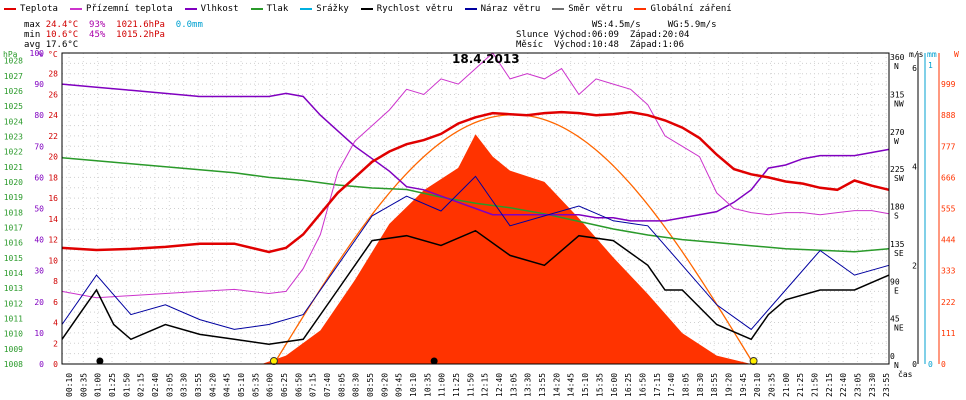 This screenshot has height=400, width=966. What do you see at coordinates (728, 385) in the screenshot?
I see `time-tick-label: 19:20` at bounding box center [728, 385].